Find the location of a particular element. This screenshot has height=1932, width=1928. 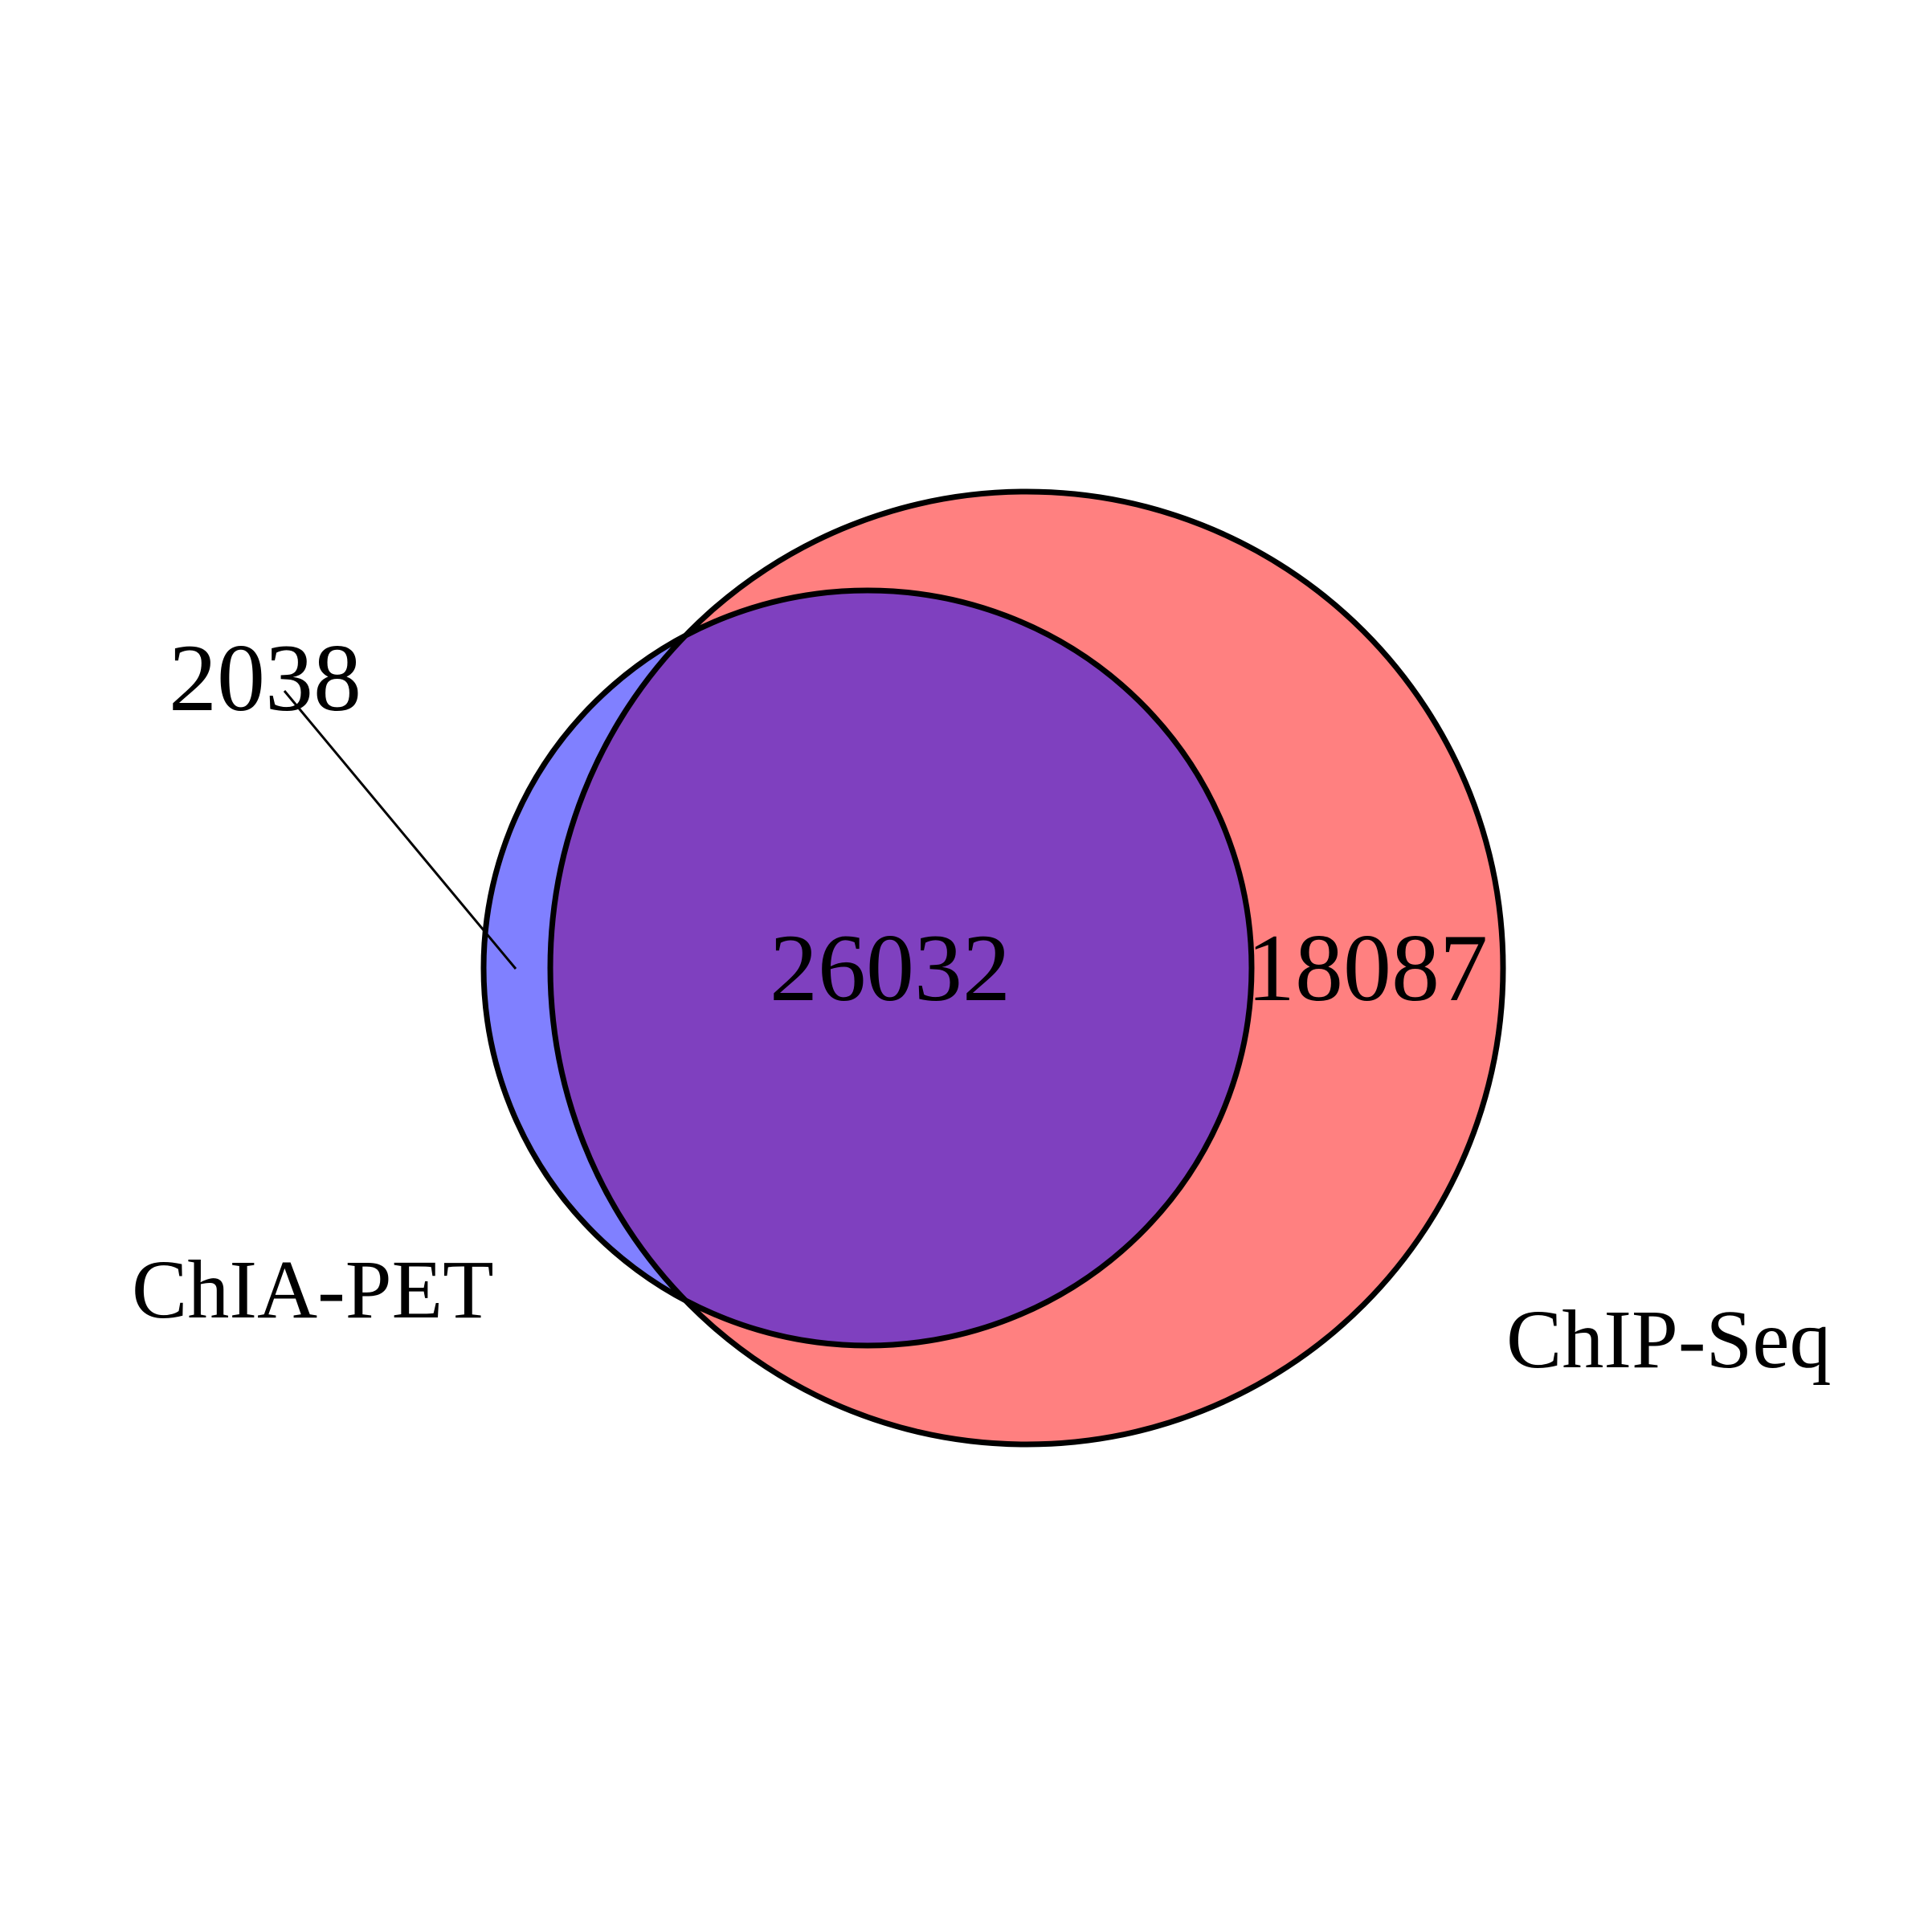

overlap-count: 26032 is located at coordinates (891, 967).